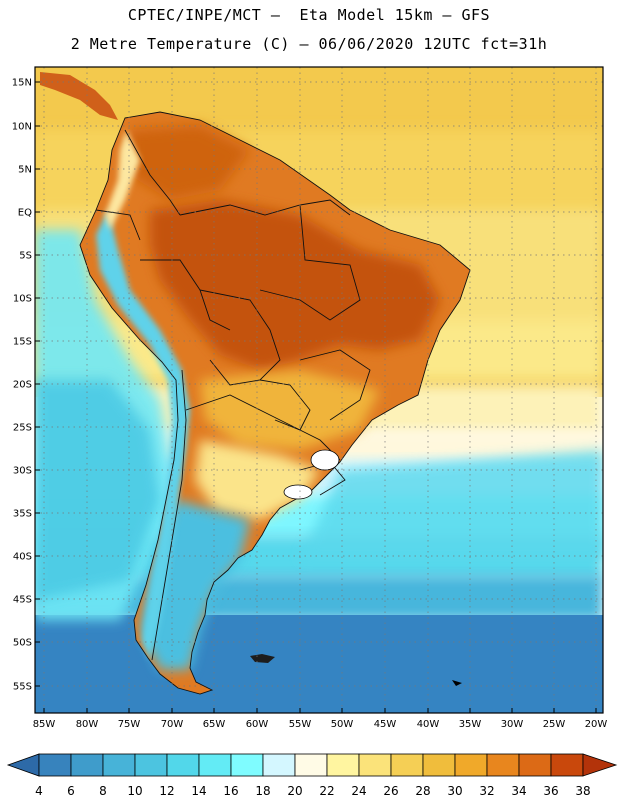 The image size is (618, 800). I want to click on lat-label: EQ, so click(25, 213).